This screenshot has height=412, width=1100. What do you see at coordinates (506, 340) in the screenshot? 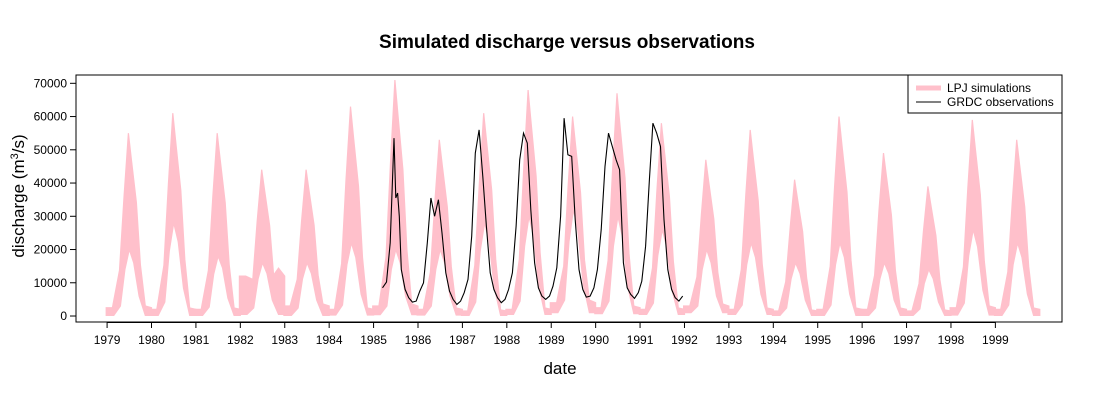
I see `x-tick-label: 1988` at bounding box center [506, 340].